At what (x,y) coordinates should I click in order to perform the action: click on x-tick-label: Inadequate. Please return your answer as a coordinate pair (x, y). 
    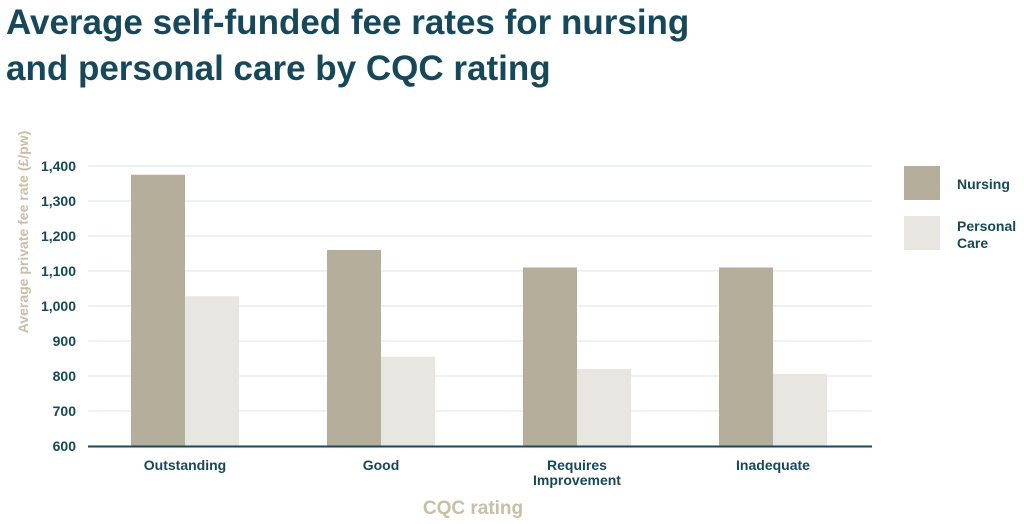
    Looking at the image, I should click on (773, 465).